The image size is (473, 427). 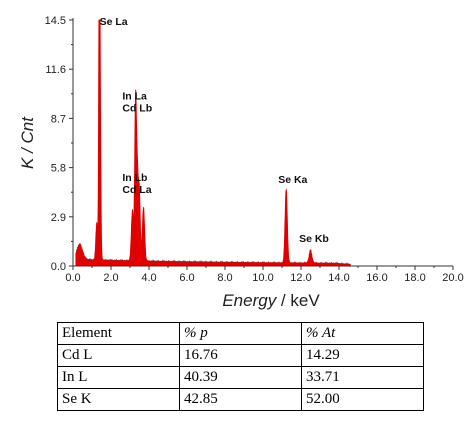 I want to click on peak-label: Cd Lb, so click(x=137, y=109).